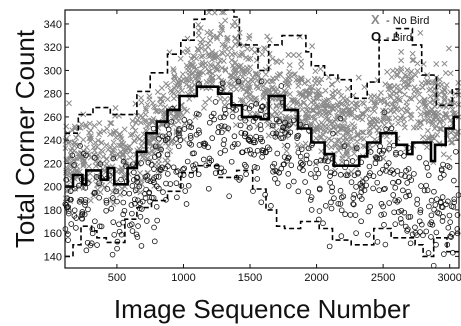  What do you see at coordinates (53, 211) in the screenshot?
I see `y-tick-label: 180` at bounding box center [53, 211].